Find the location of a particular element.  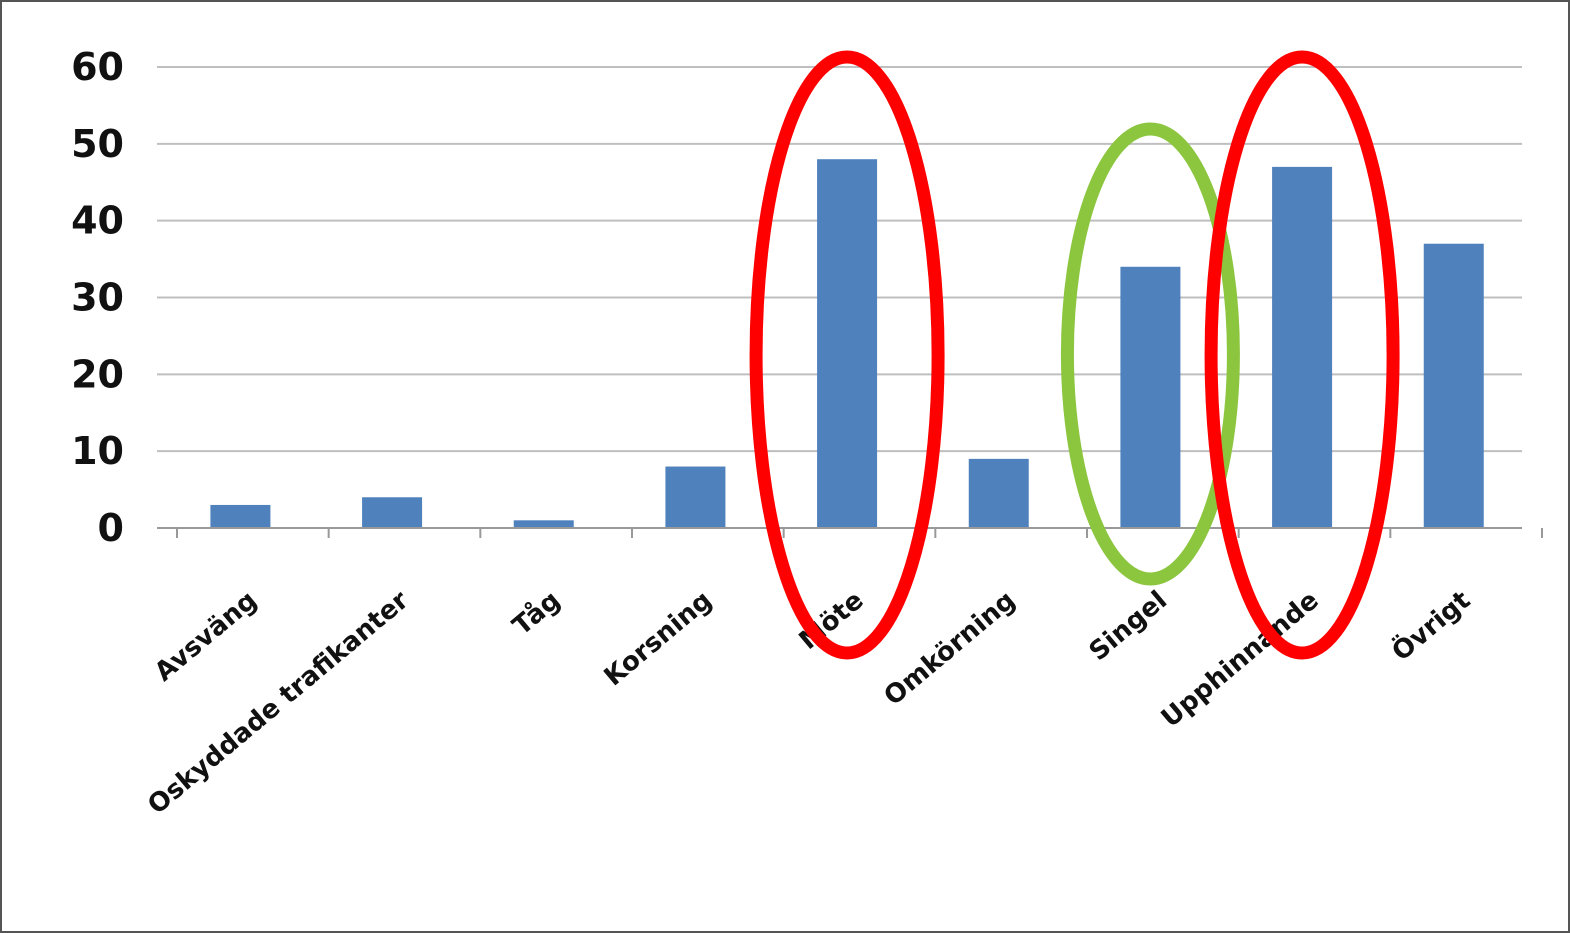

y-tick-label: 10 is located at coordinates (97, 451).